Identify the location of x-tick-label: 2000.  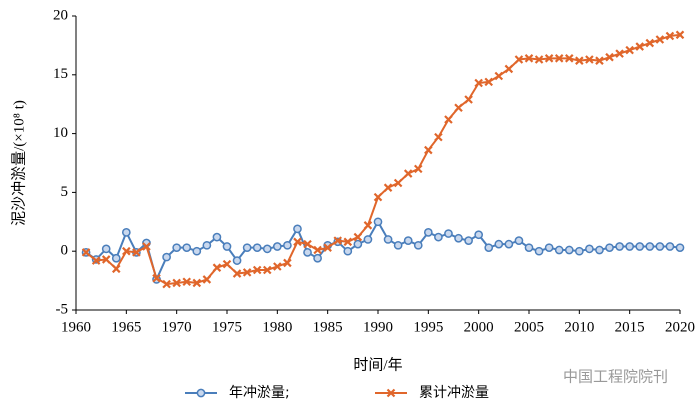
(479, 327).